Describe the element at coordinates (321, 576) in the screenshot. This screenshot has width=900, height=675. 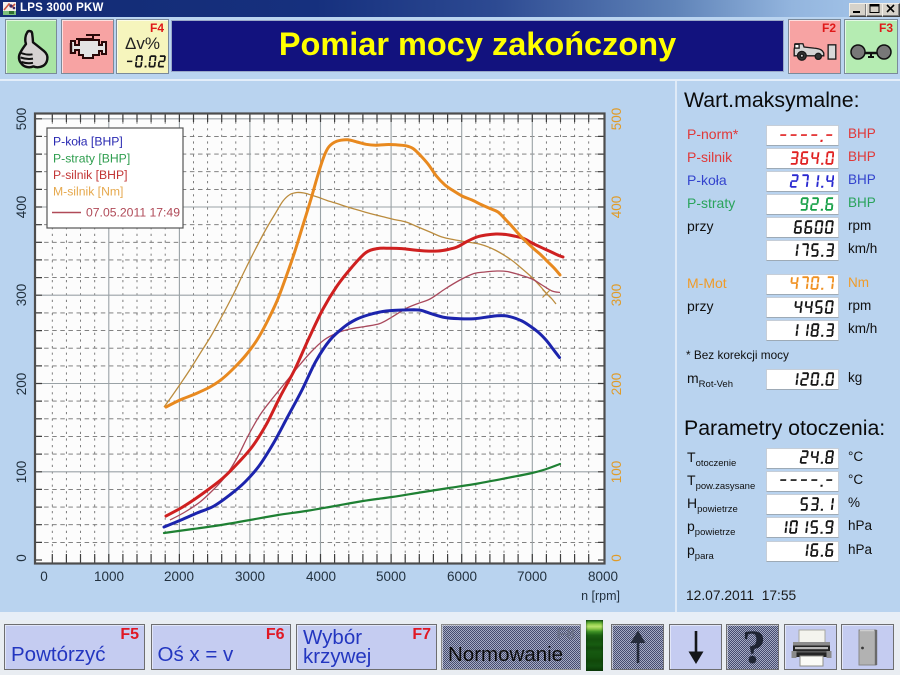
I see `svg-text: 4000` at that location.